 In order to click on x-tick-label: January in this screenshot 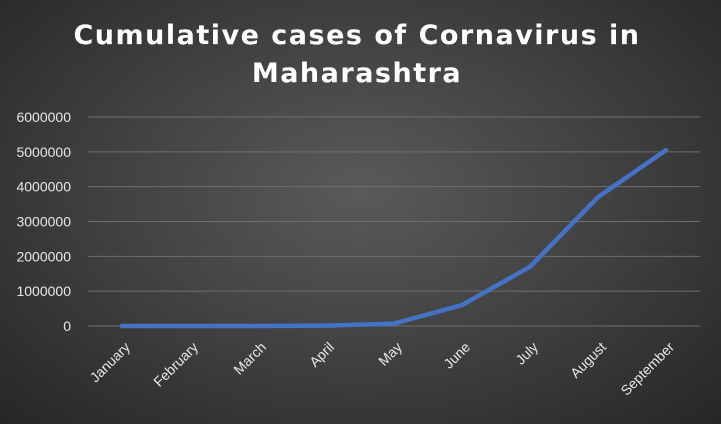, I will do `click(110, 362)`.